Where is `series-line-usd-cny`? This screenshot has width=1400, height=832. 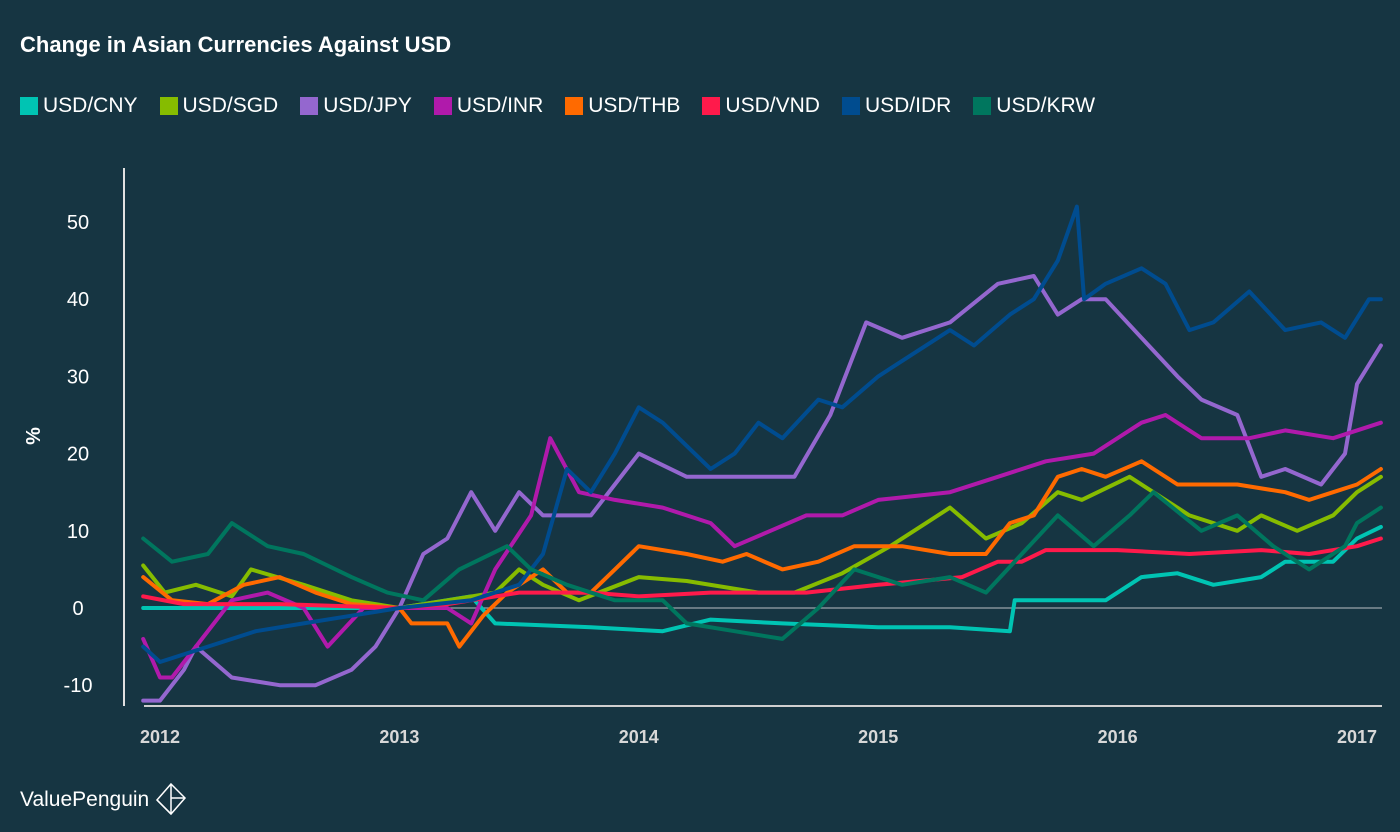 series-line-usd-cny is located at coordinates (762, 579).